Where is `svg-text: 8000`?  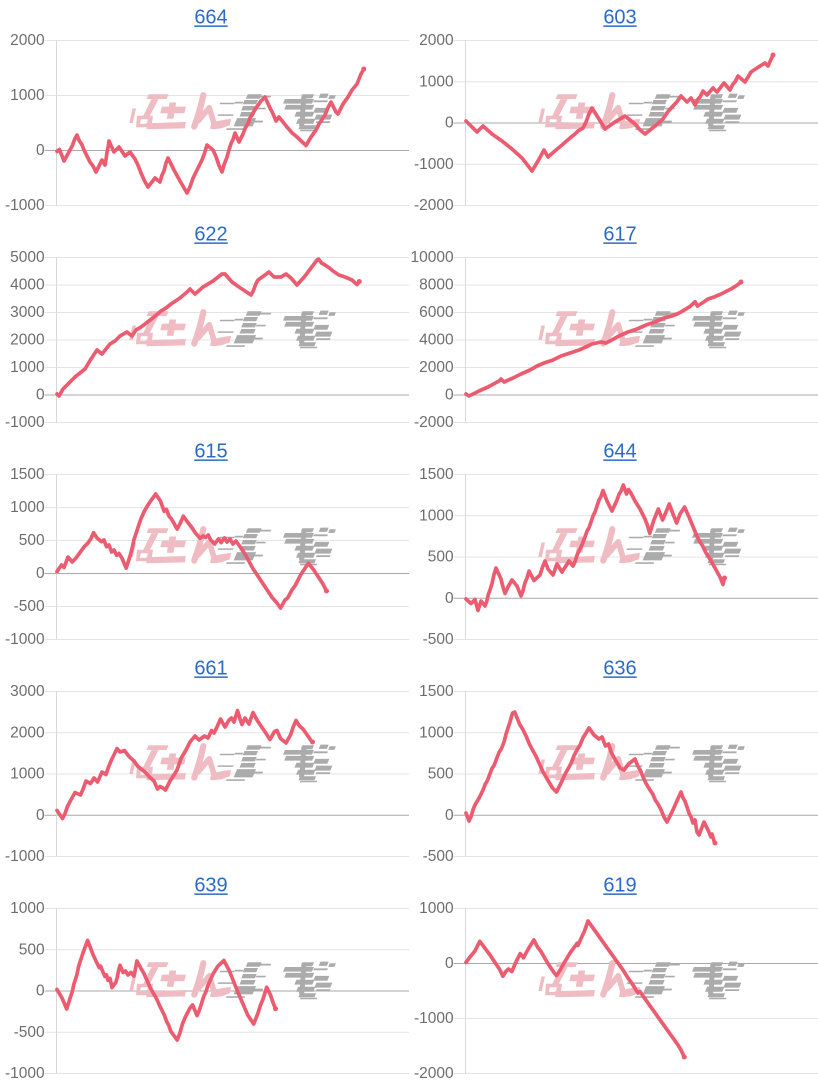 svg-text: 8000 is located at coordinates (436, 285).